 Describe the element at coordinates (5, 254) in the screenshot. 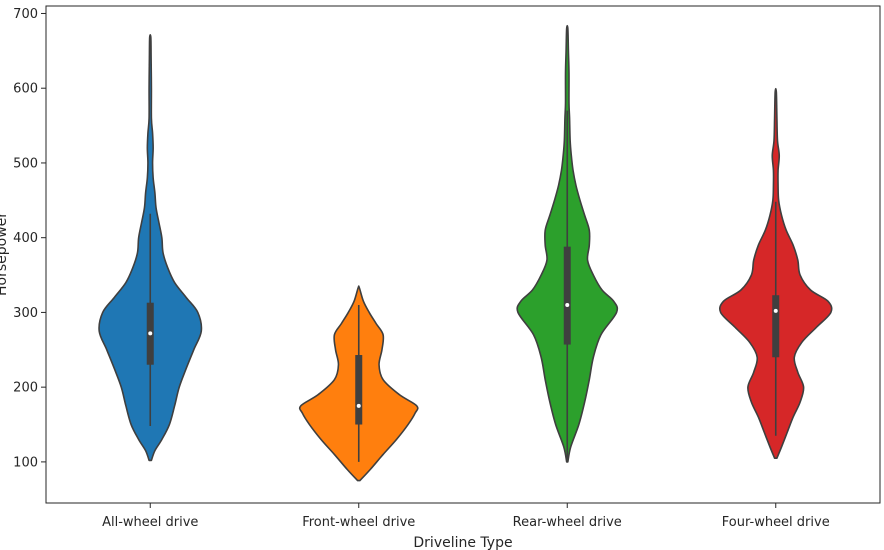

I see `y-axis-title: Horsepower` at that location.